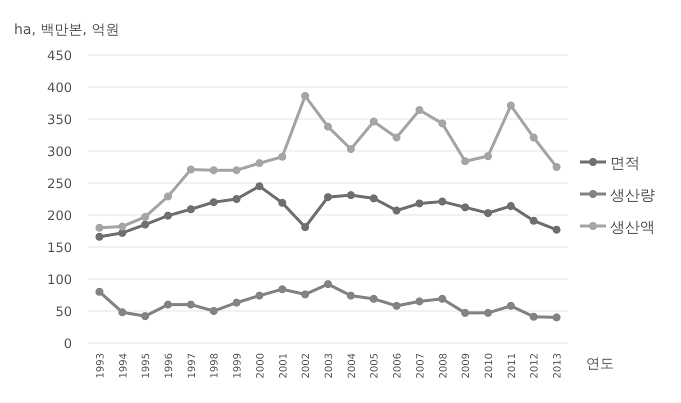  Describe the element at coordinates (535, 365) in the screenshot. I see `x-tick-label: 2012` at that location.